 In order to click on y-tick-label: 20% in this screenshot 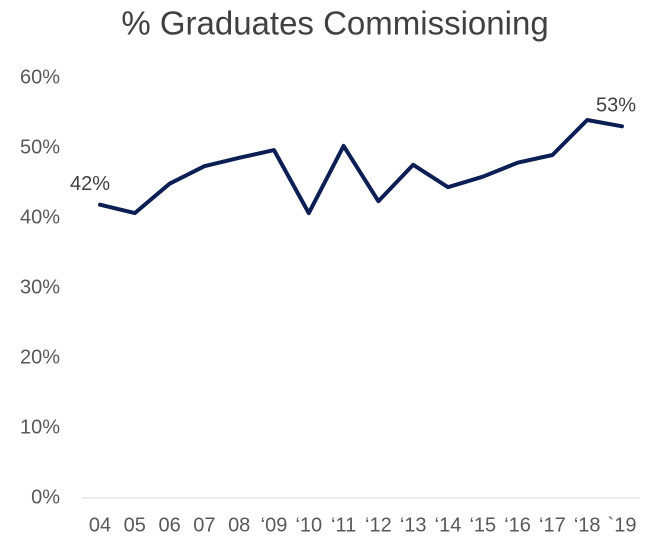, I will do `click(40, 357)`.